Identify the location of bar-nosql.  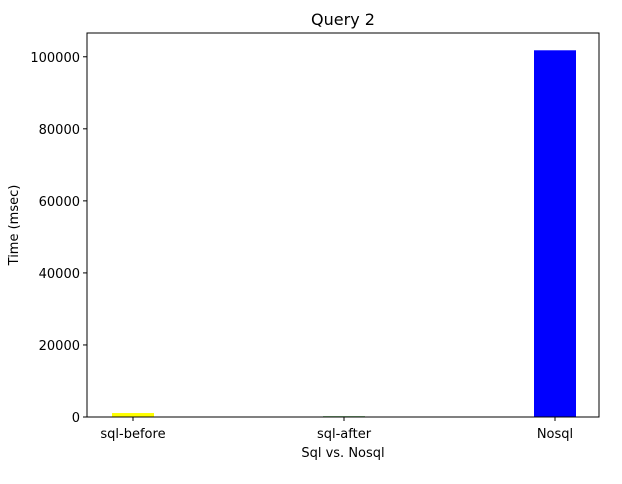
(555, 234).